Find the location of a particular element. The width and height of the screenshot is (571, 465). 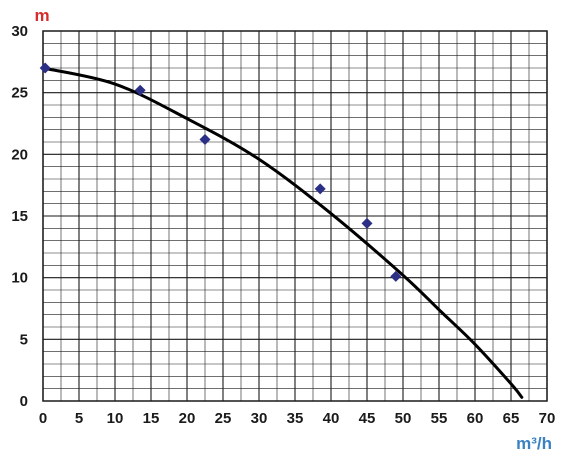

x-axis-label: m³/h is located at coordinates (534, 443).